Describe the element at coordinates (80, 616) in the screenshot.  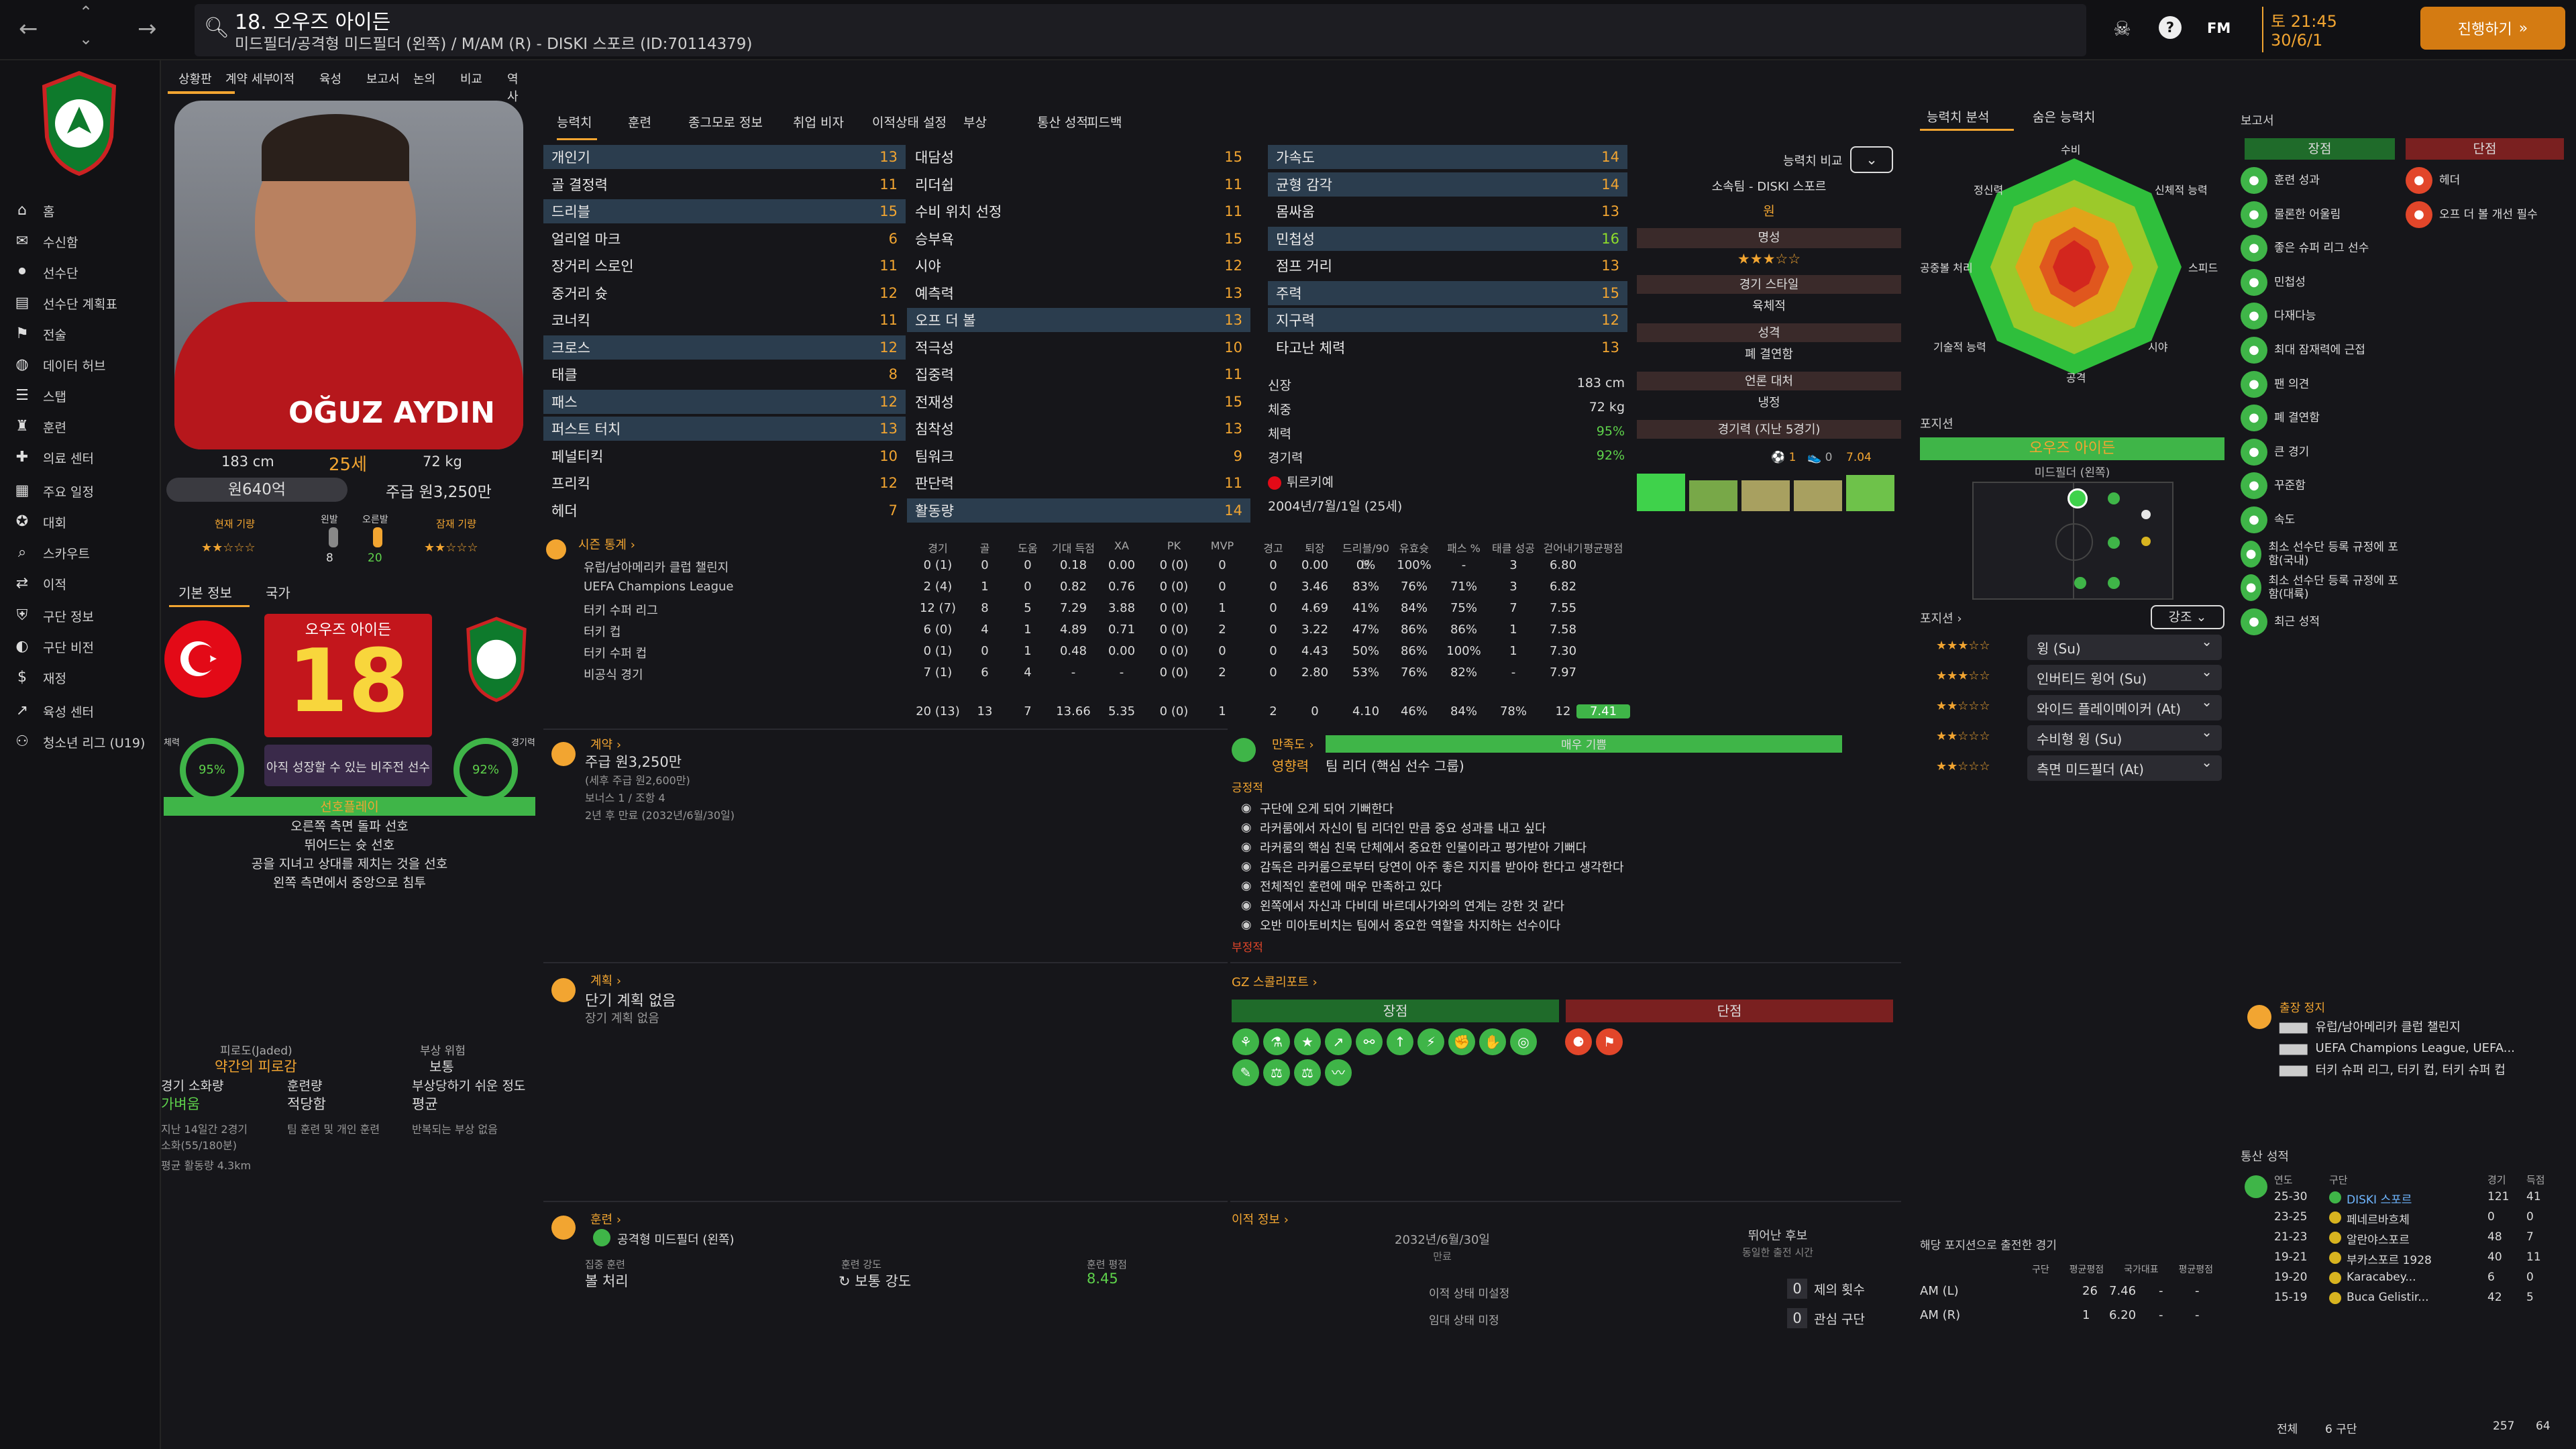
I see `sidebar-item-13: ⛨ 구단 정보` at that location.